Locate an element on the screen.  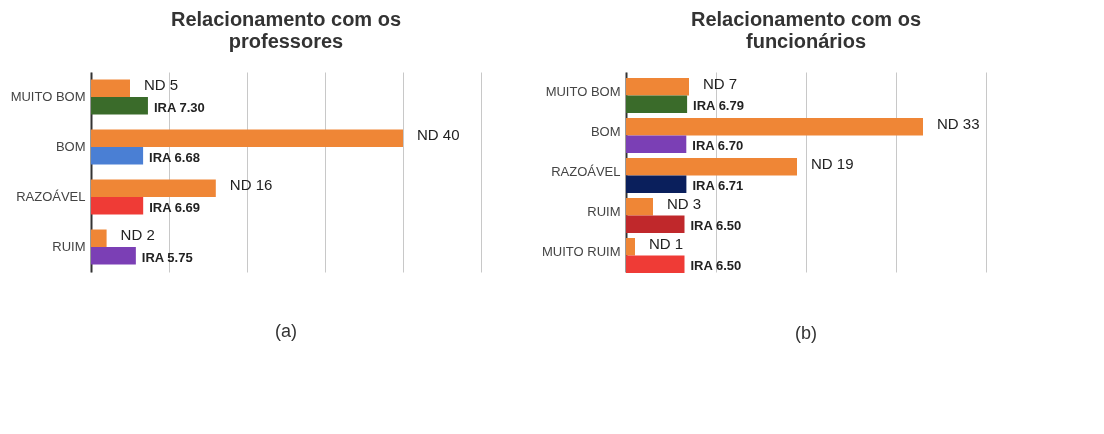
text: (b) is located at coordinates (806, 333).